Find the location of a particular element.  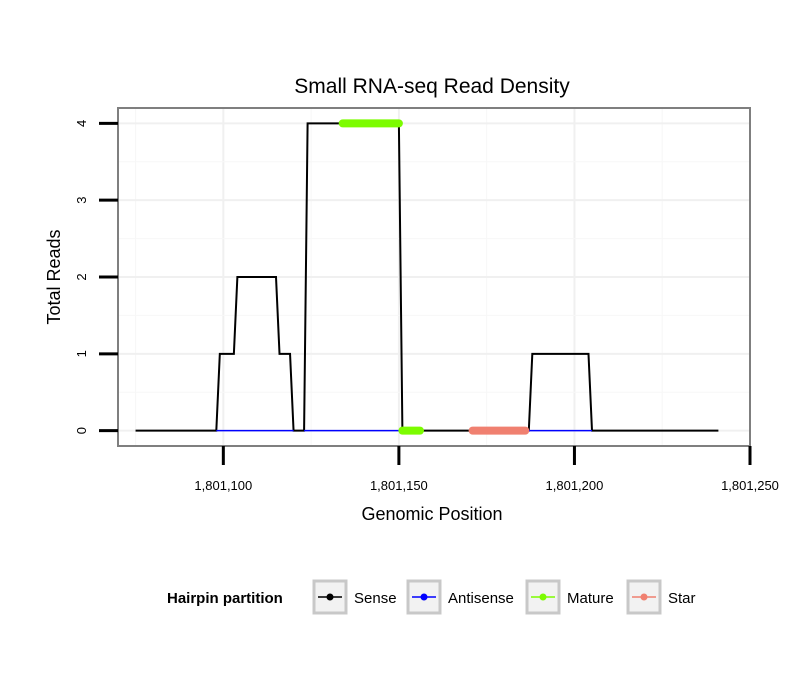

x-axis-title: Genomic Position is located at coordinates (431, 514).